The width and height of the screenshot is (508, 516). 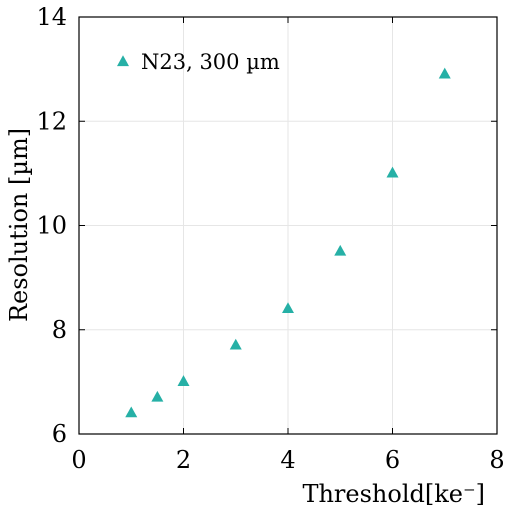 I want to click on y-tick-label: 12, so click(x=51, y=121).